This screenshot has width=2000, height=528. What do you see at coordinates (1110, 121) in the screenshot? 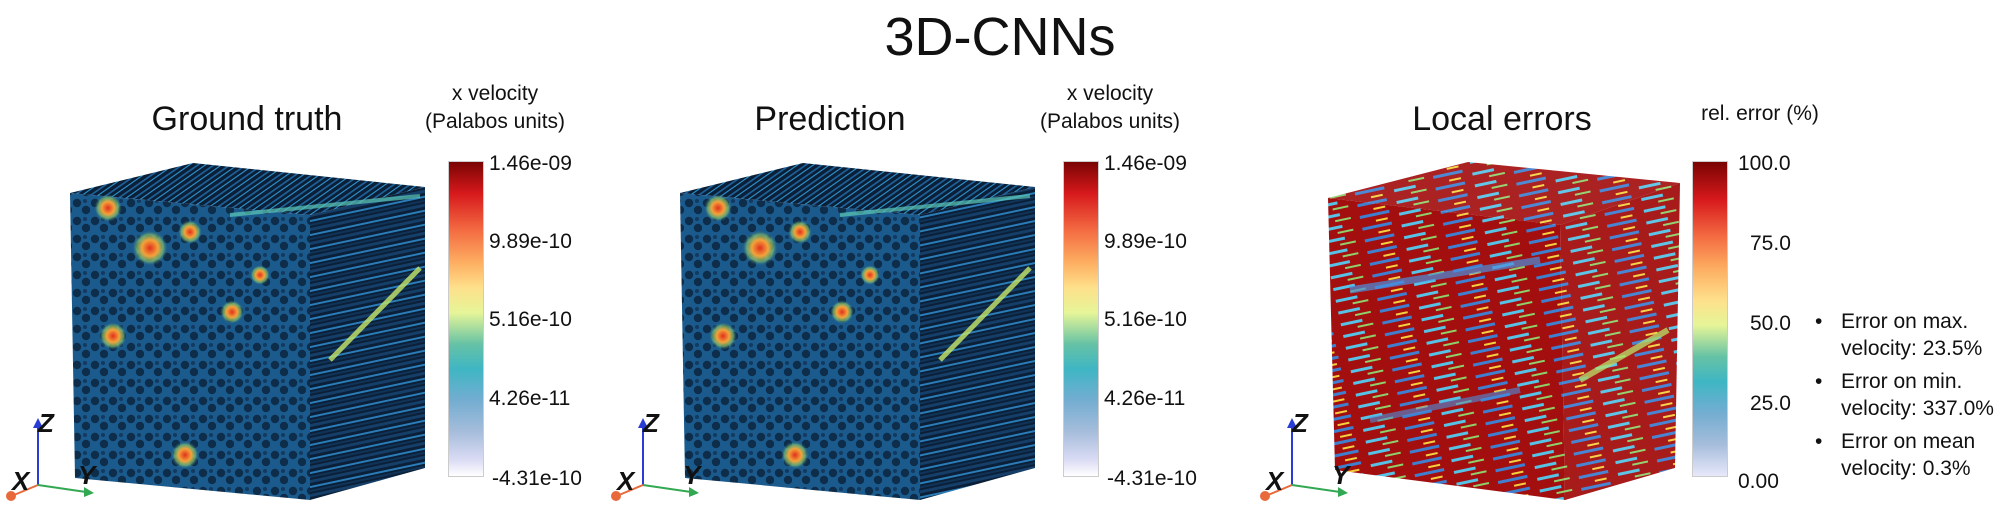
I see `colorbar-title-2-line2: (Palabos units)` at bounding box center [1110, 121].